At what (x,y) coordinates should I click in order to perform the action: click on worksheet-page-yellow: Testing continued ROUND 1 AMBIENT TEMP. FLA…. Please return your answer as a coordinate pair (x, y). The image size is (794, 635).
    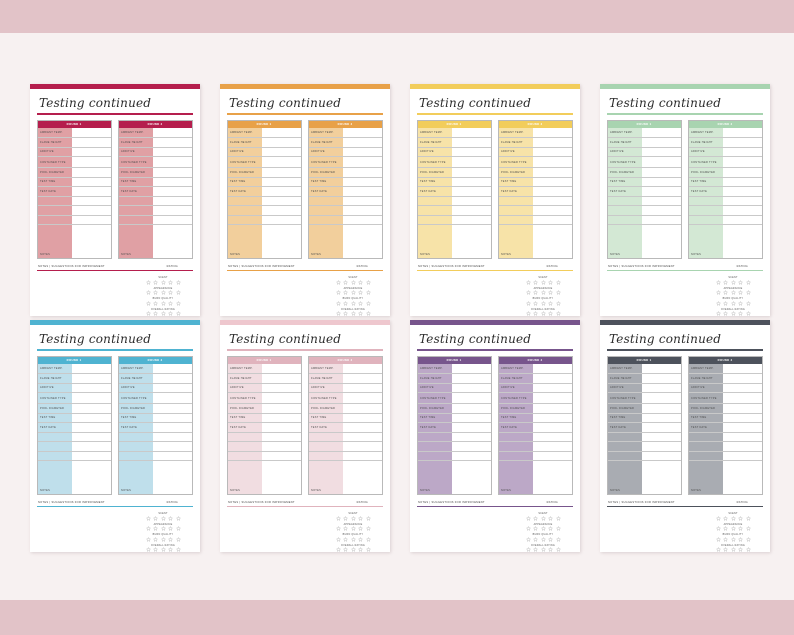
    Looking at the image, I should click on (495, 200).